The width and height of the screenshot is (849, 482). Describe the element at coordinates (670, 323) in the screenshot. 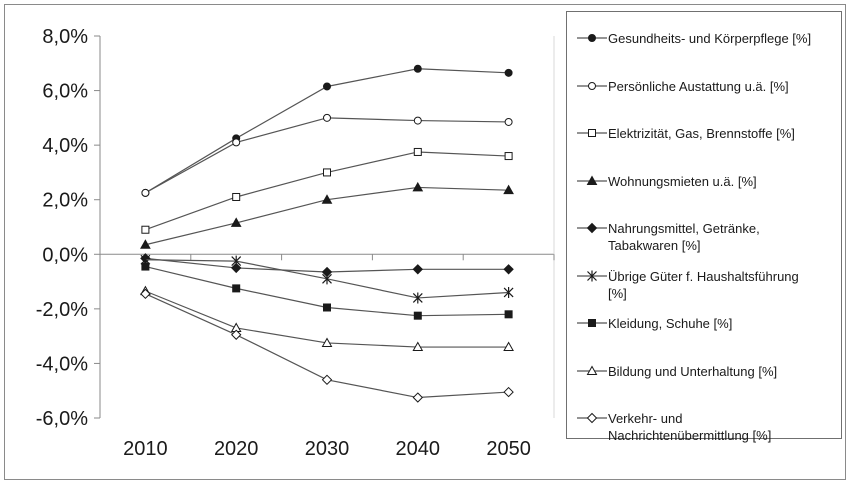

I see `legend-label: Kleidung, Schuhe [%]` at that location.